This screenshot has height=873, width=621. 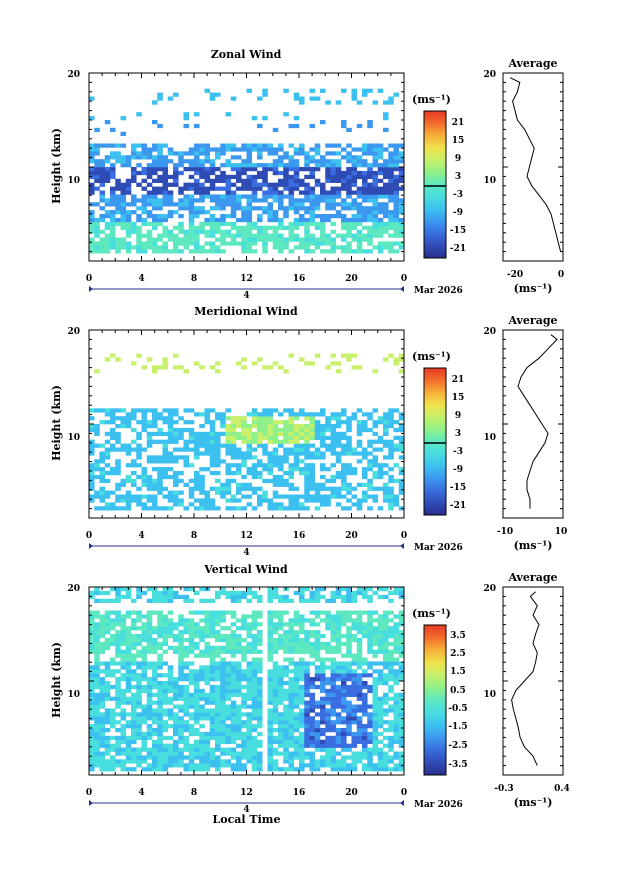 I want to click on heatmap-area, so click(x=247, y=171).